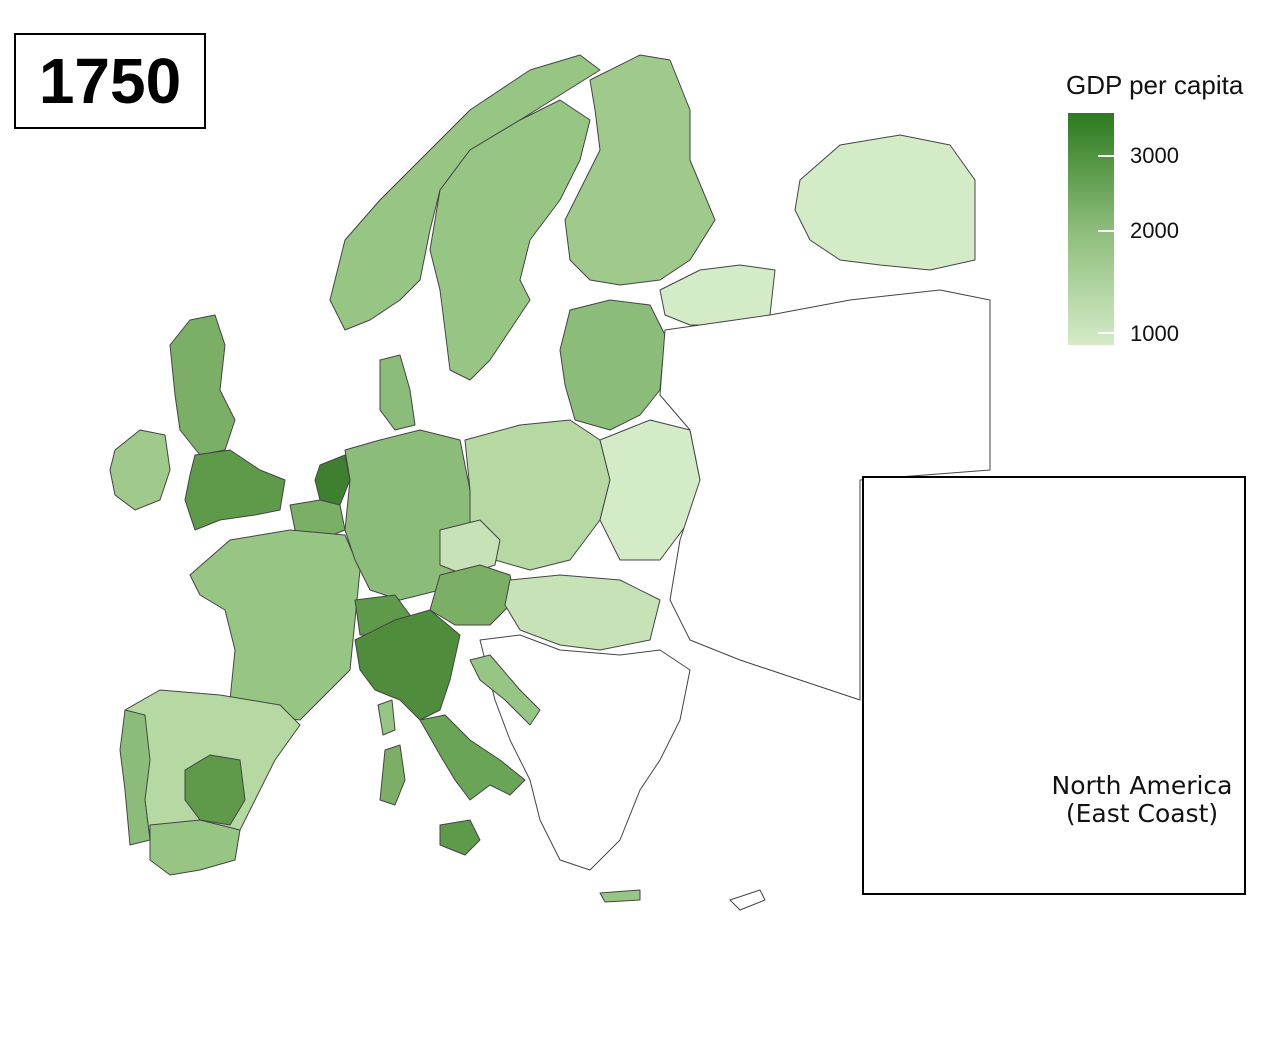 This screenshot has width=1284, height=1040. What do you see at coordinates (140, 470) in the screenshot?
I see `region-ireland` at bounding box center [140, 470].